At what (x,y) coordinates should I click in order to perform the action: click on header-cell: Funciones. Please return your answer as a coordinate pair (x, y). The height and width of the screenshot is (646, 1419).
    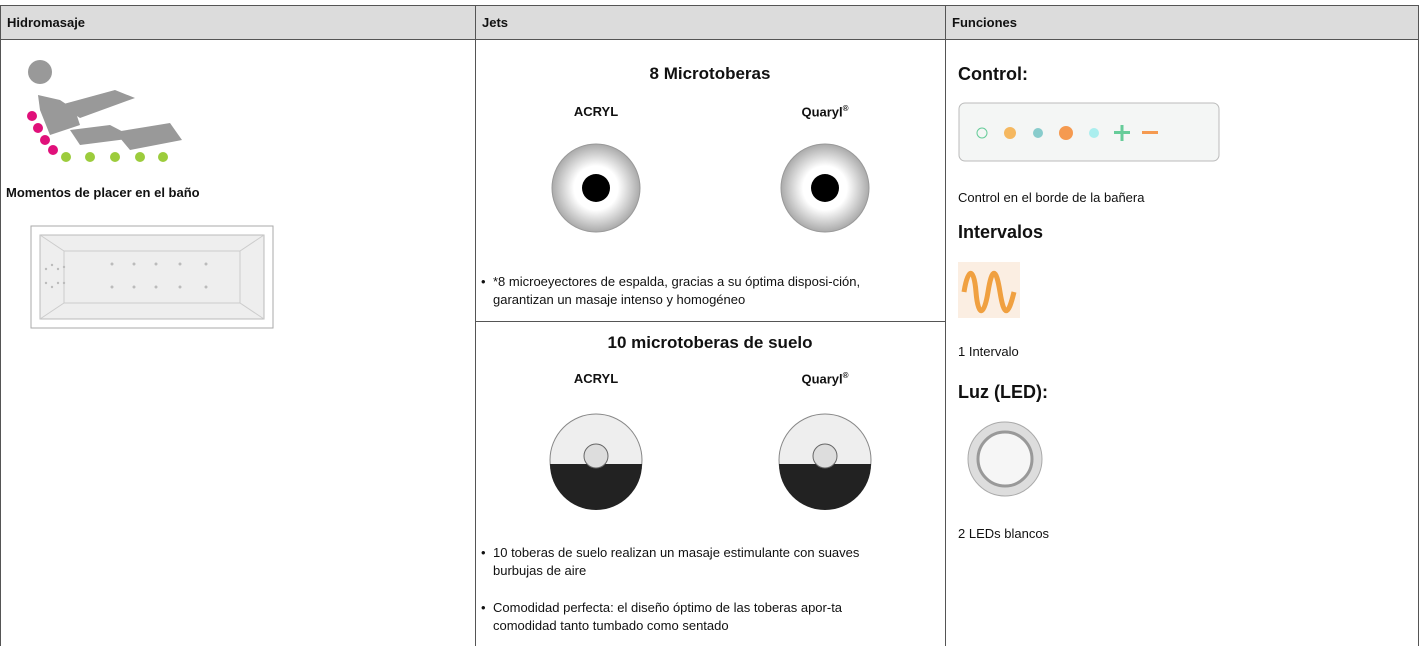
    Looking at the image, I should click on (1182, 22).